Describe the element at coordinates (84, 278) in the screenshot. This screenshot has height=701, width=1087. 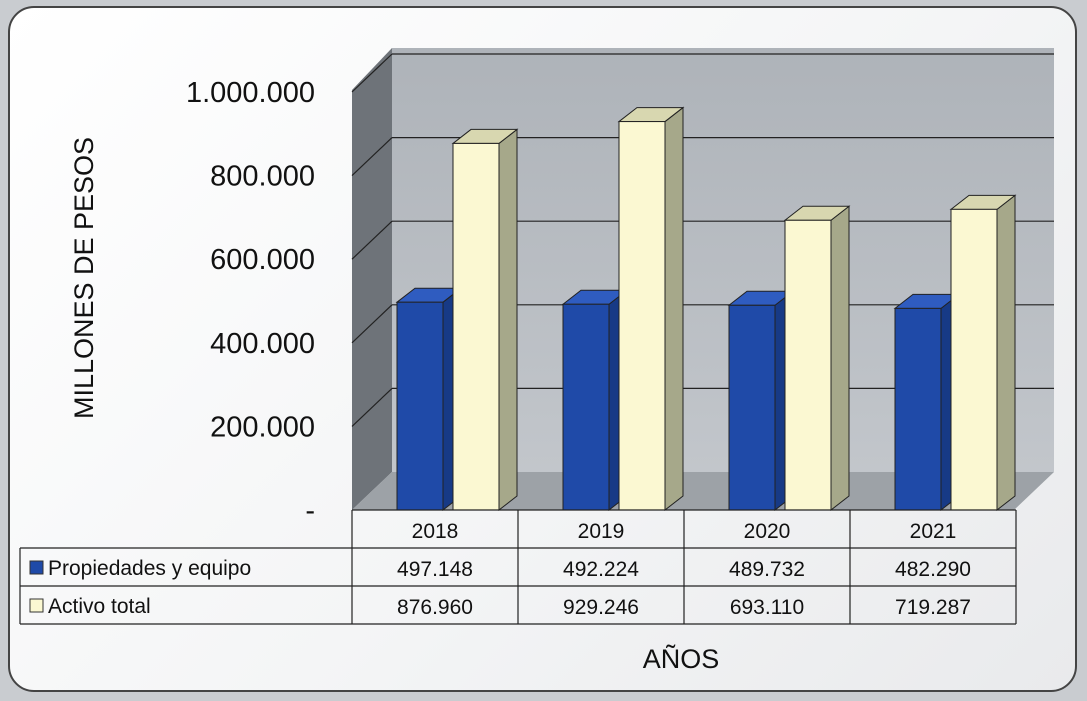
I see `y-axis-label: MILLONES DE PESOS` at that location.